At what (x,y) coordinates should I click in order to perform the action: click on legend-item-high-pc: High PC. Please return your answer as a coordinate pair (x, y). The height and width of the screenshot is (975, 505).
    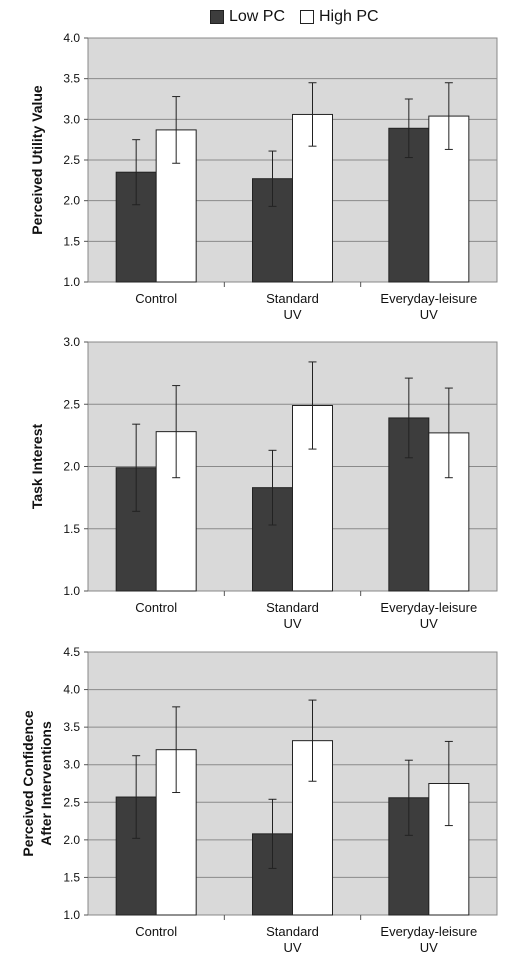
    Looking at the image, I should click on (339, 17).